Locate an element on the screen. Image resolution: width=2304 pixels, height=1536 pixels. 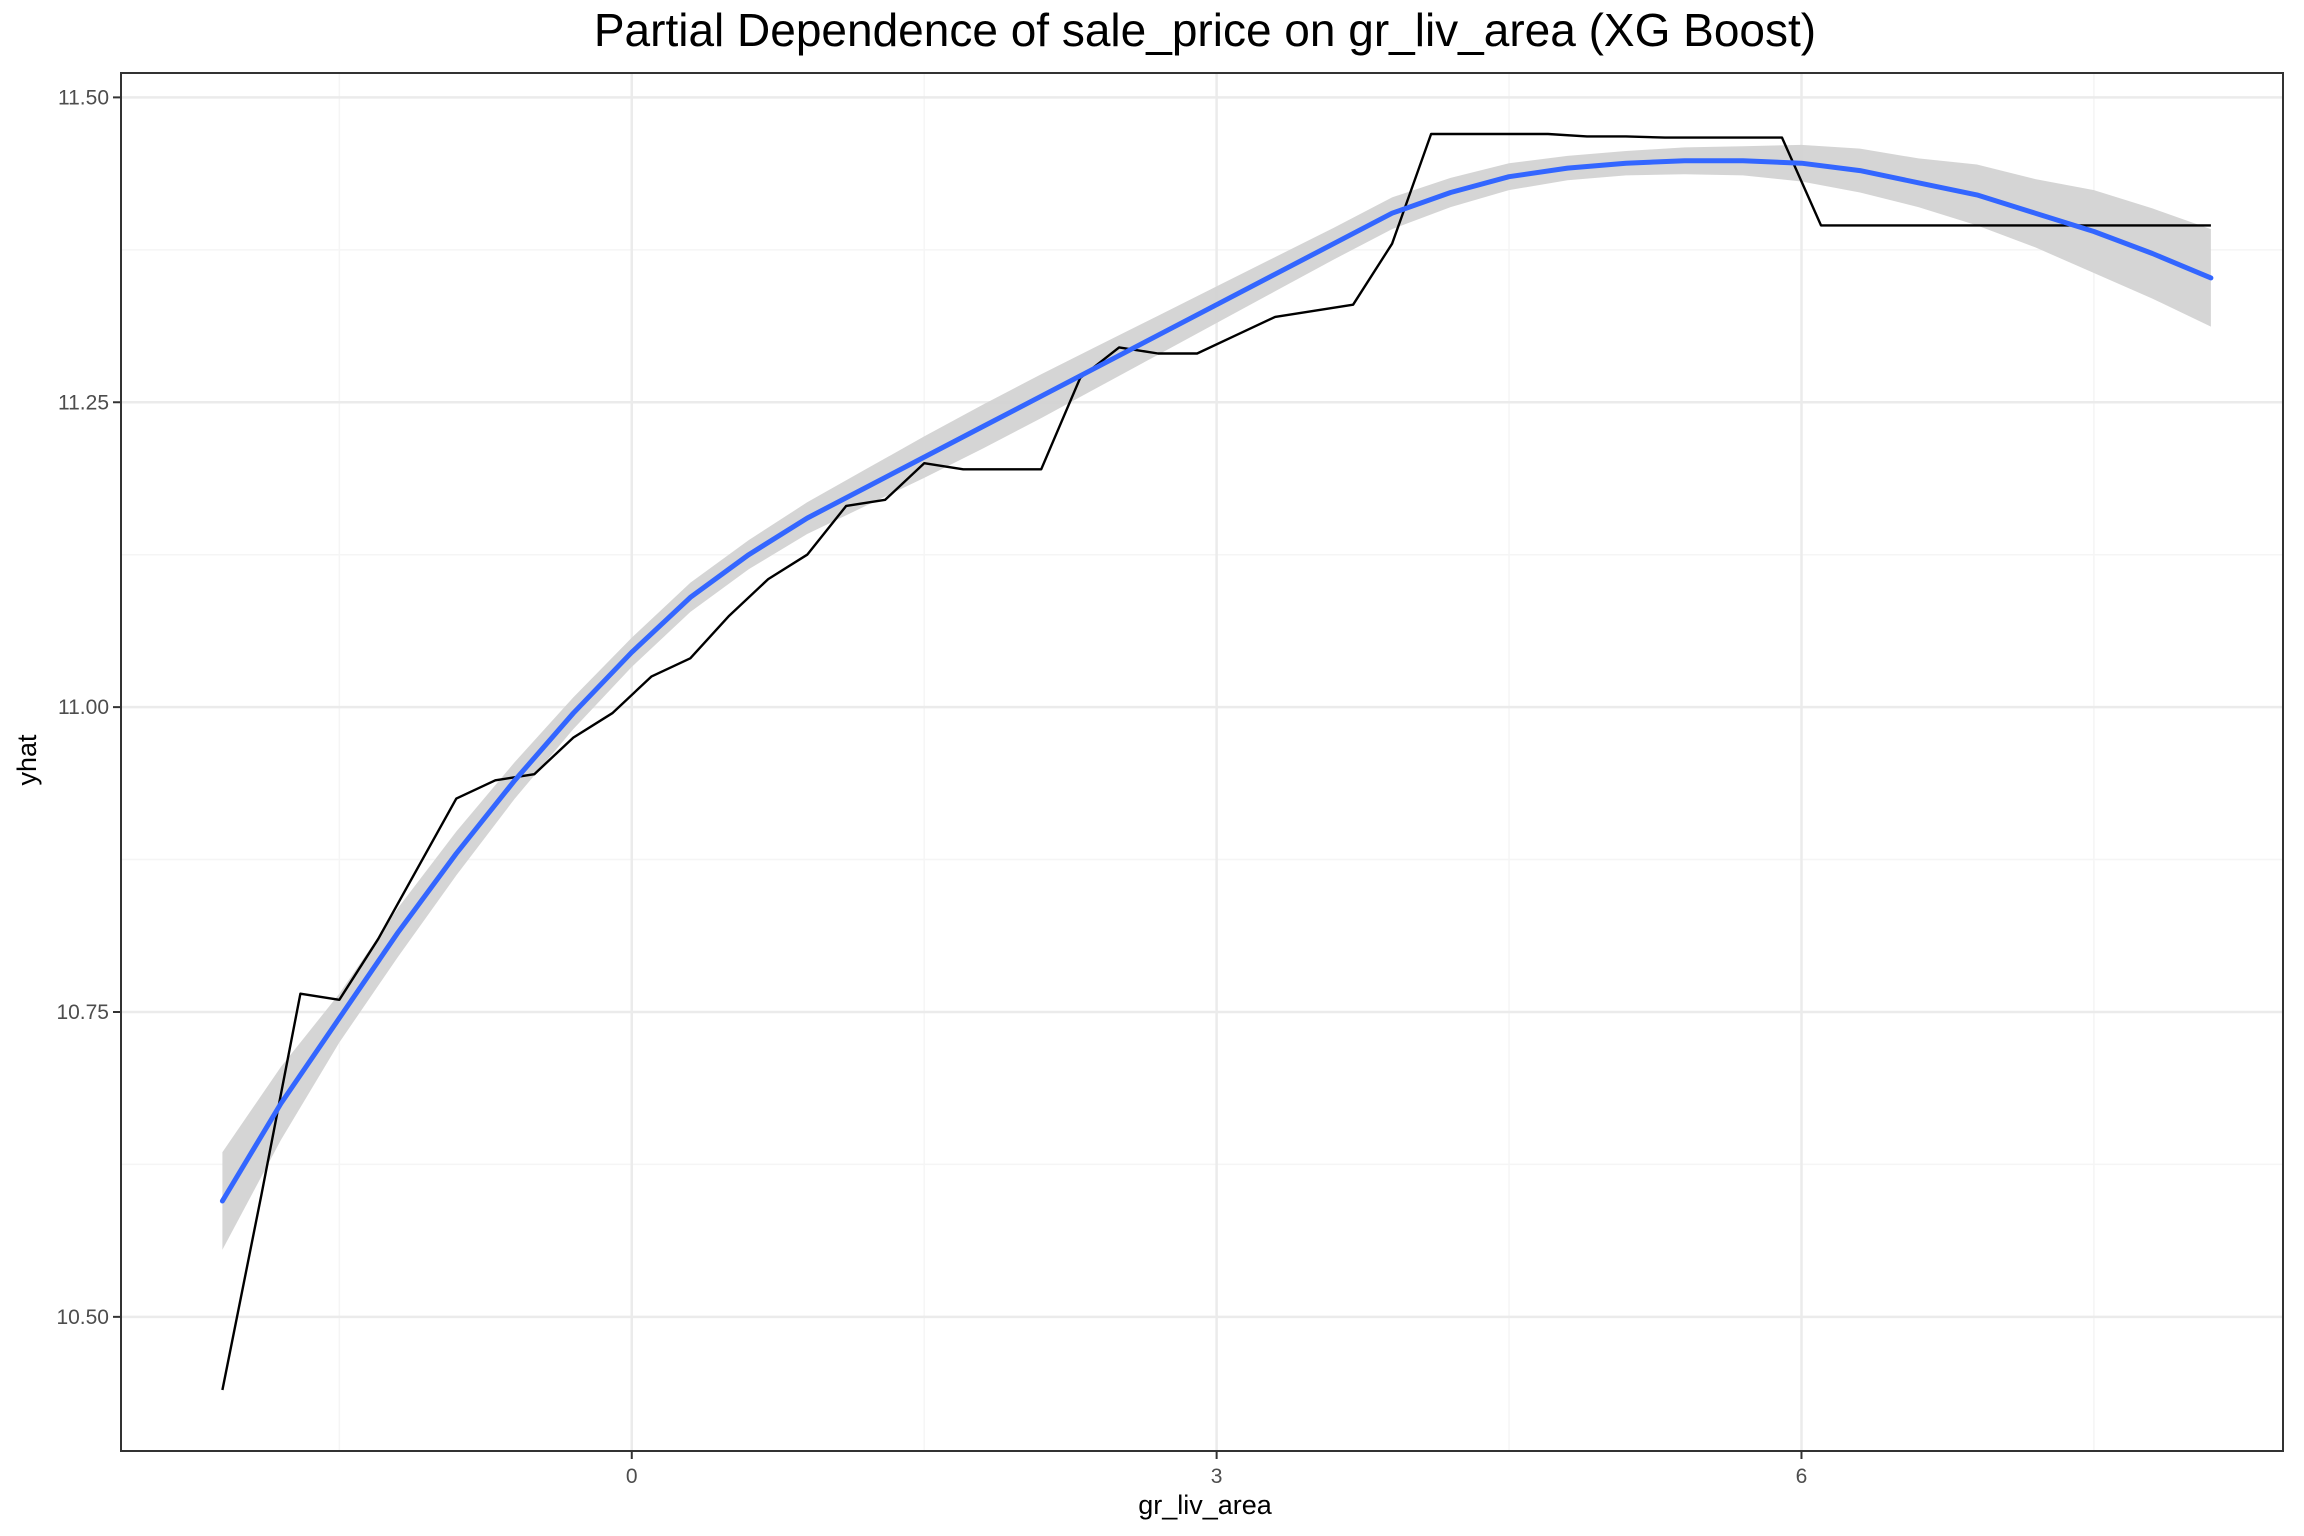
y-tick-label: 10.75 is located at coordinates (82, 1012).